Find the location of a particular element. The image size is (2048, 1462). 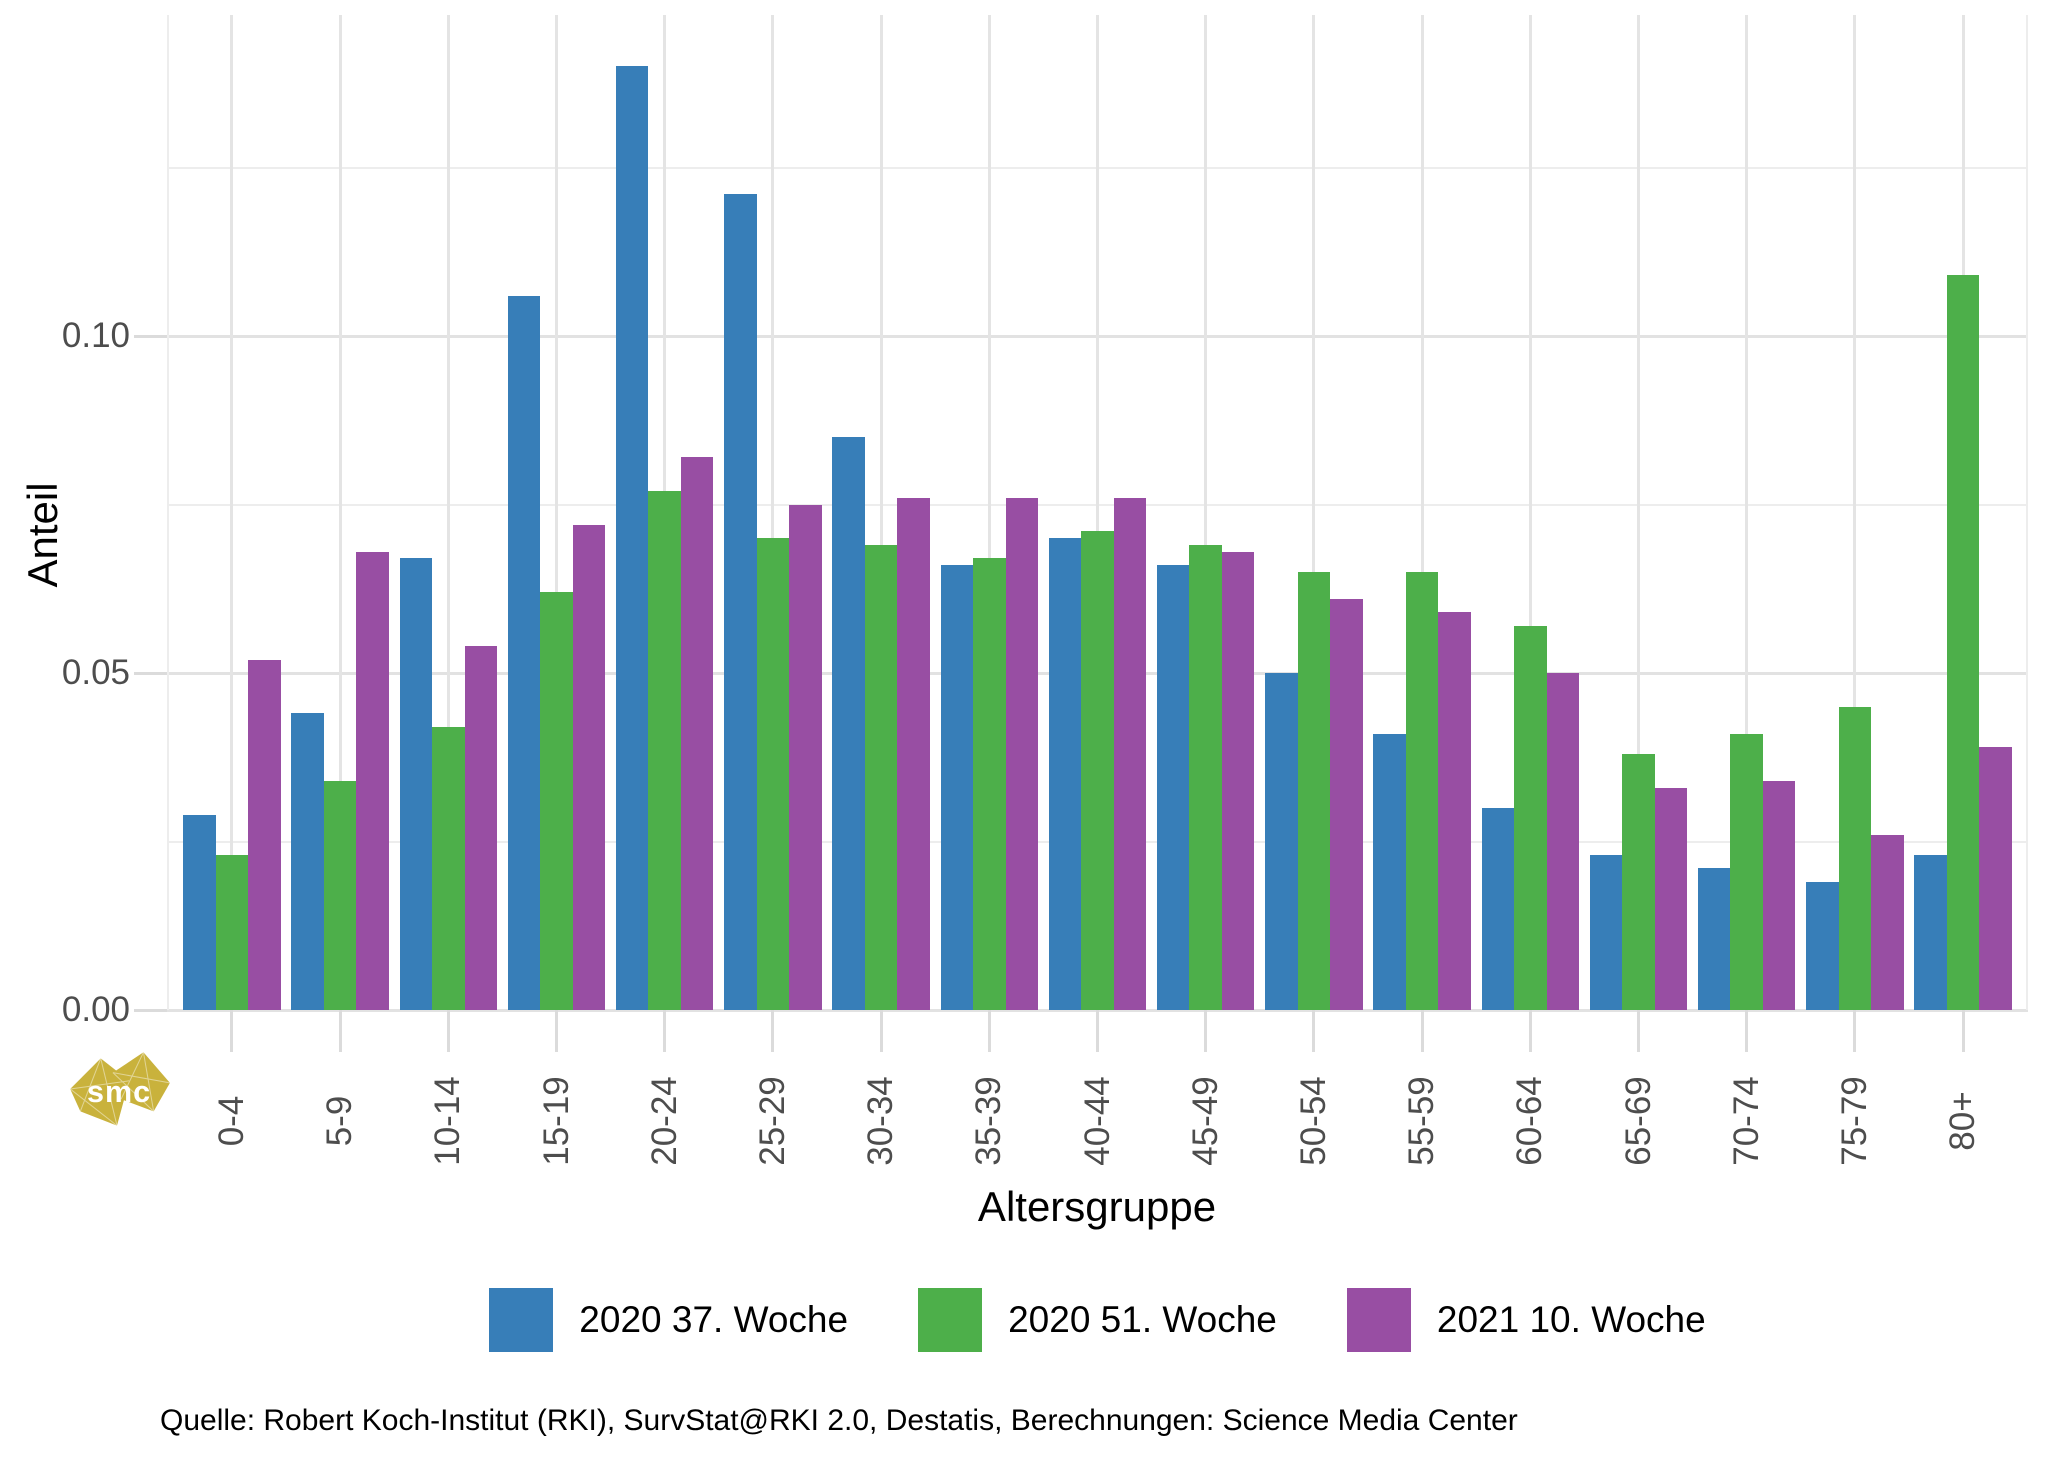

logo-wireframe is located at coordinates (120, 1089).